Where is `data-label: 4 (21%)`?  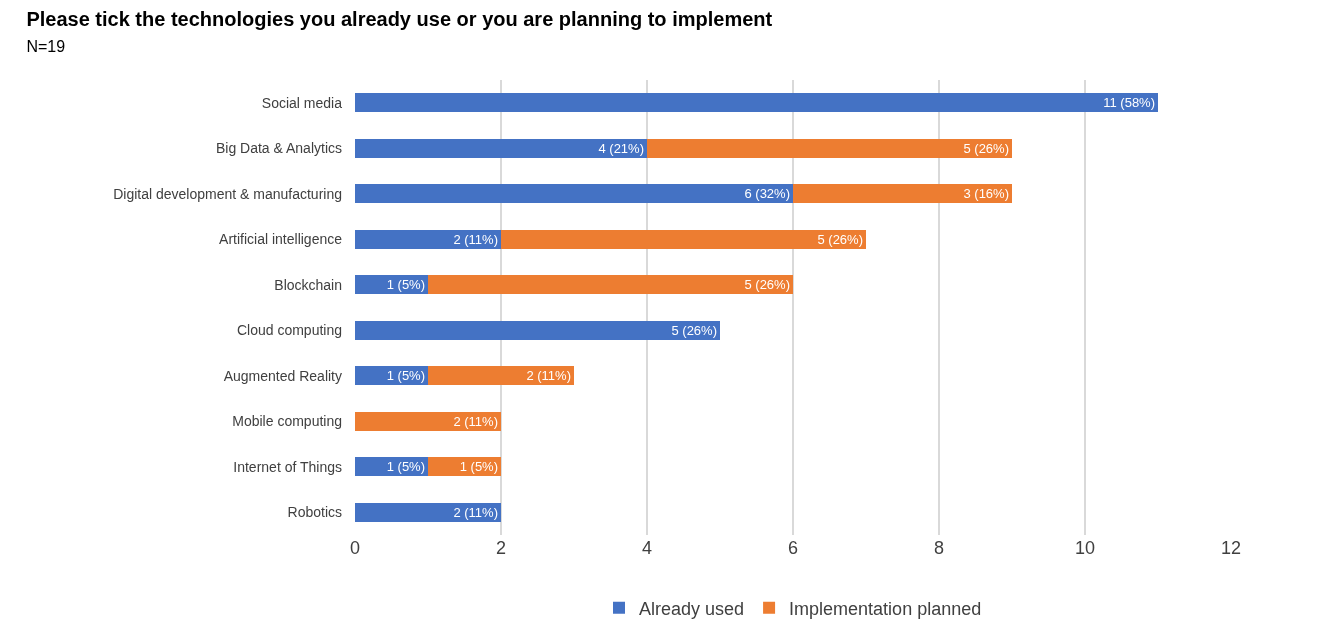
data-label: 4 (21%) is located at coordinates (621, 148).